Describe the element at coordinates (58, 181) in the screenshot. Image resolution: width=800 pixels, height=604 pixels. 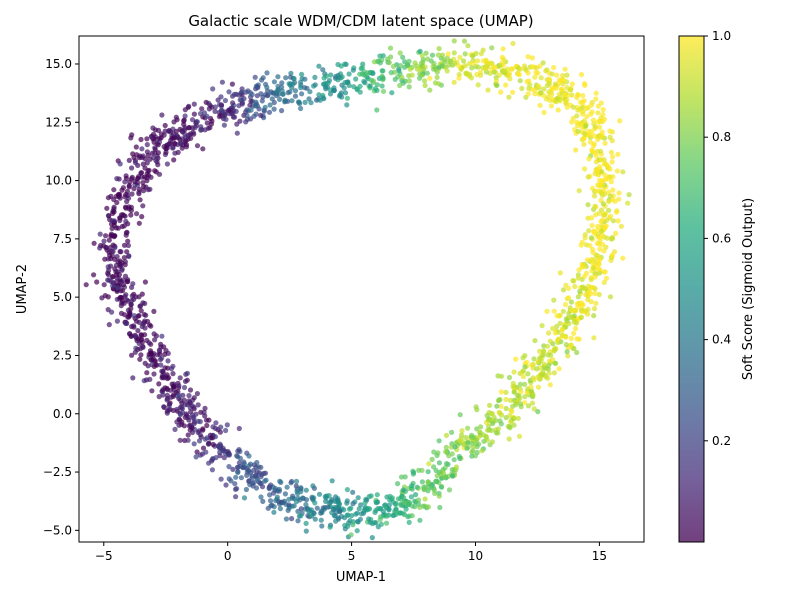
I see `y-tick-label: 10.0` at that location.